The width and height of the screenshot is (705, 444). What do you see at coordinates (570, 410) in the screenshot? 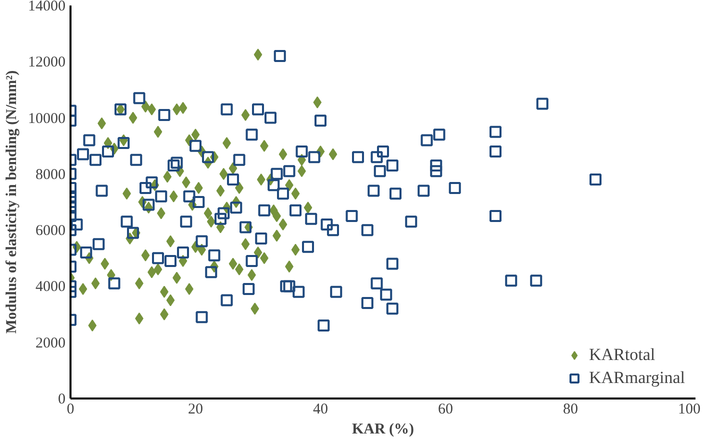
I see `x-tick-label: 80` at bounding box center [570, 410].